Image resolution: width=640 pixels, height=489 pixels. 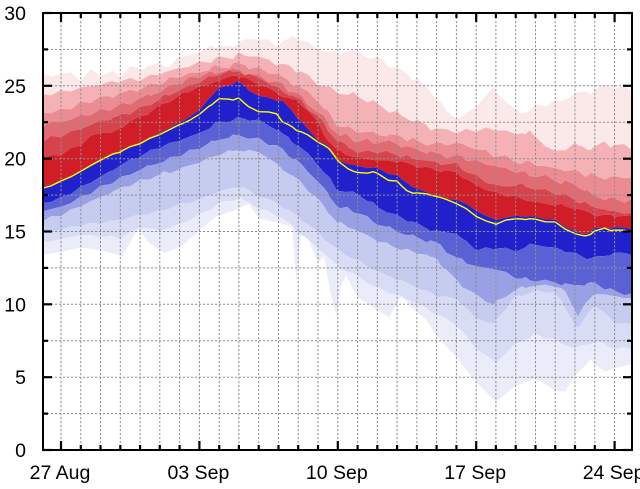 What do you see at coordinates (15, 87) in the screenshot?
I see `svg-text: 25` at bounding box center [15, 87].